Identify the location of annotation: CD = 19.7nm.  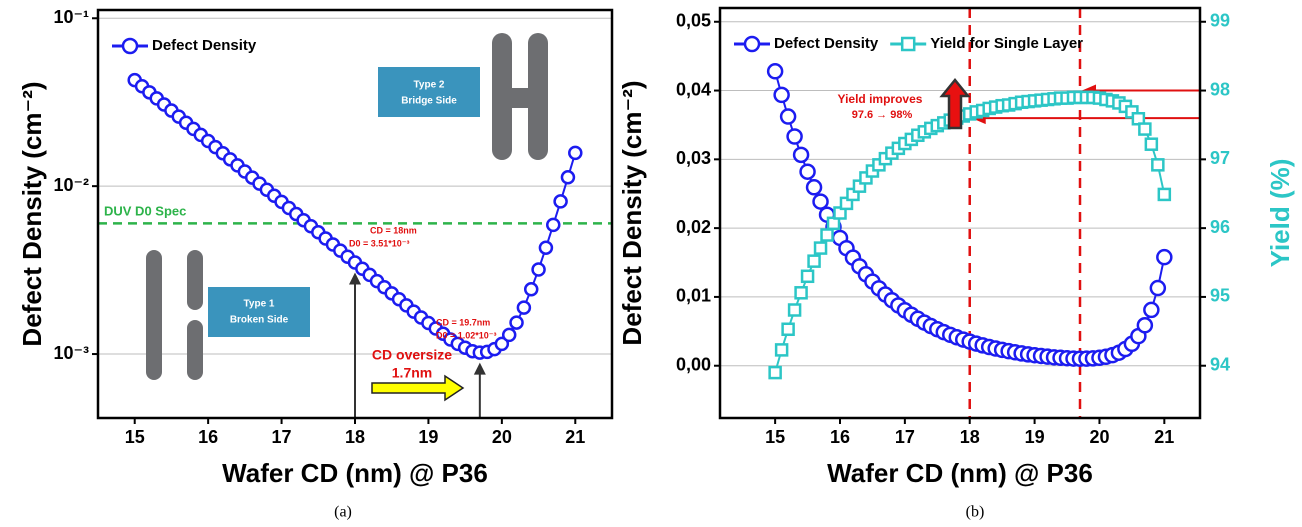
(463, 322).